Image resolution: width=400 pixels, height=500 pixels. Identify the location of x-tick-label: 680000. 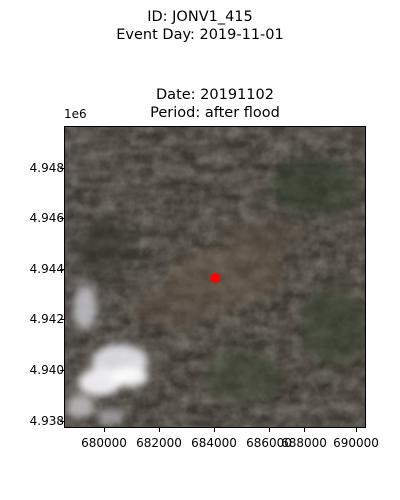
(104, 443).